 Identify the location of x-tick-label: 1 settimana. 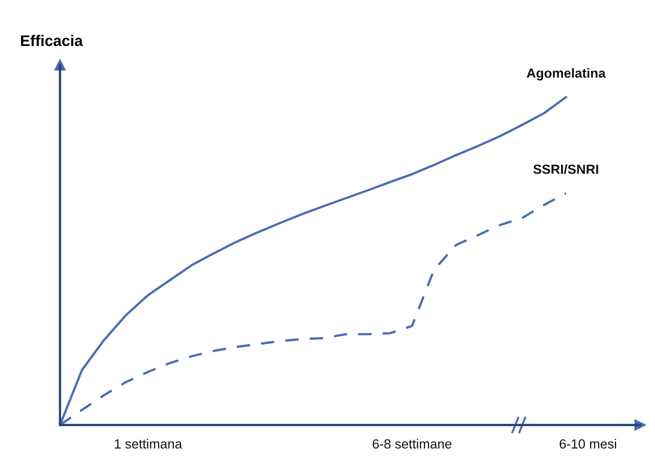
(148, 443).